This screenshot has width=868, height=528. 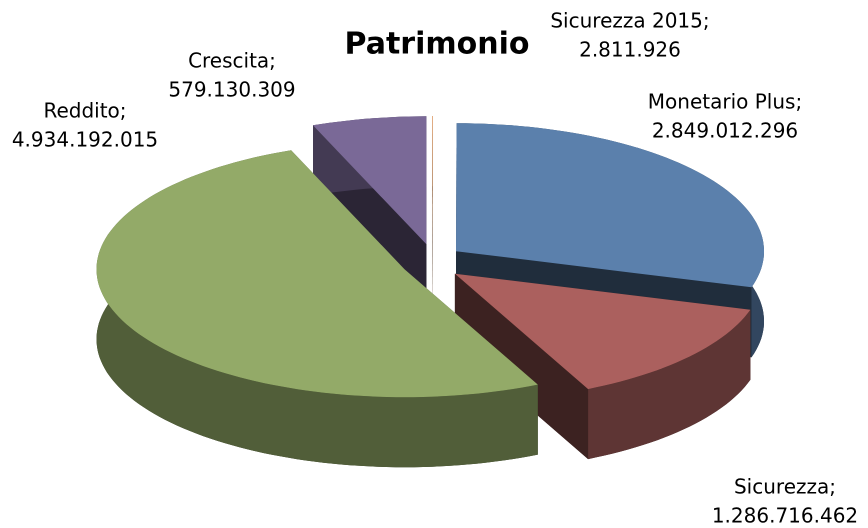 I want to click on slice-side, so click(x=521, y=366).